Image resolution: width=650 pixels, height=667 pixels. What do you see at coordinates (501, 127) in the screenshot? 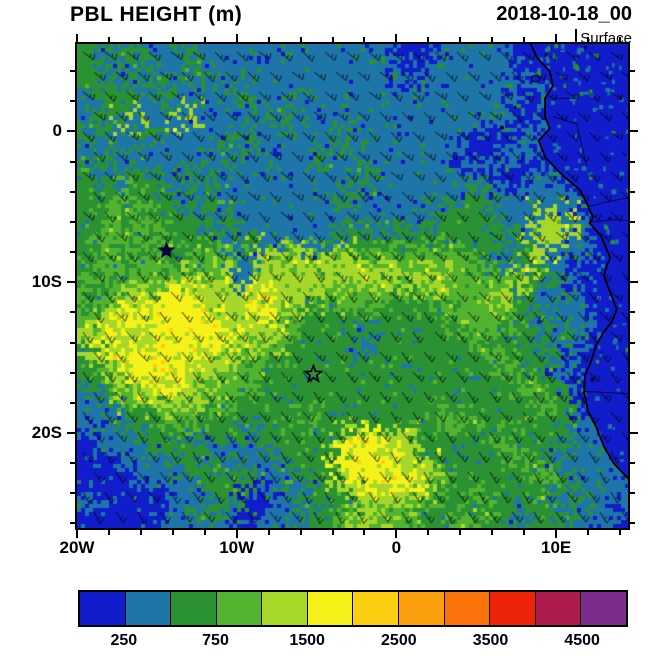
I see `island-sao-tome` at bounding box center [501, 127].